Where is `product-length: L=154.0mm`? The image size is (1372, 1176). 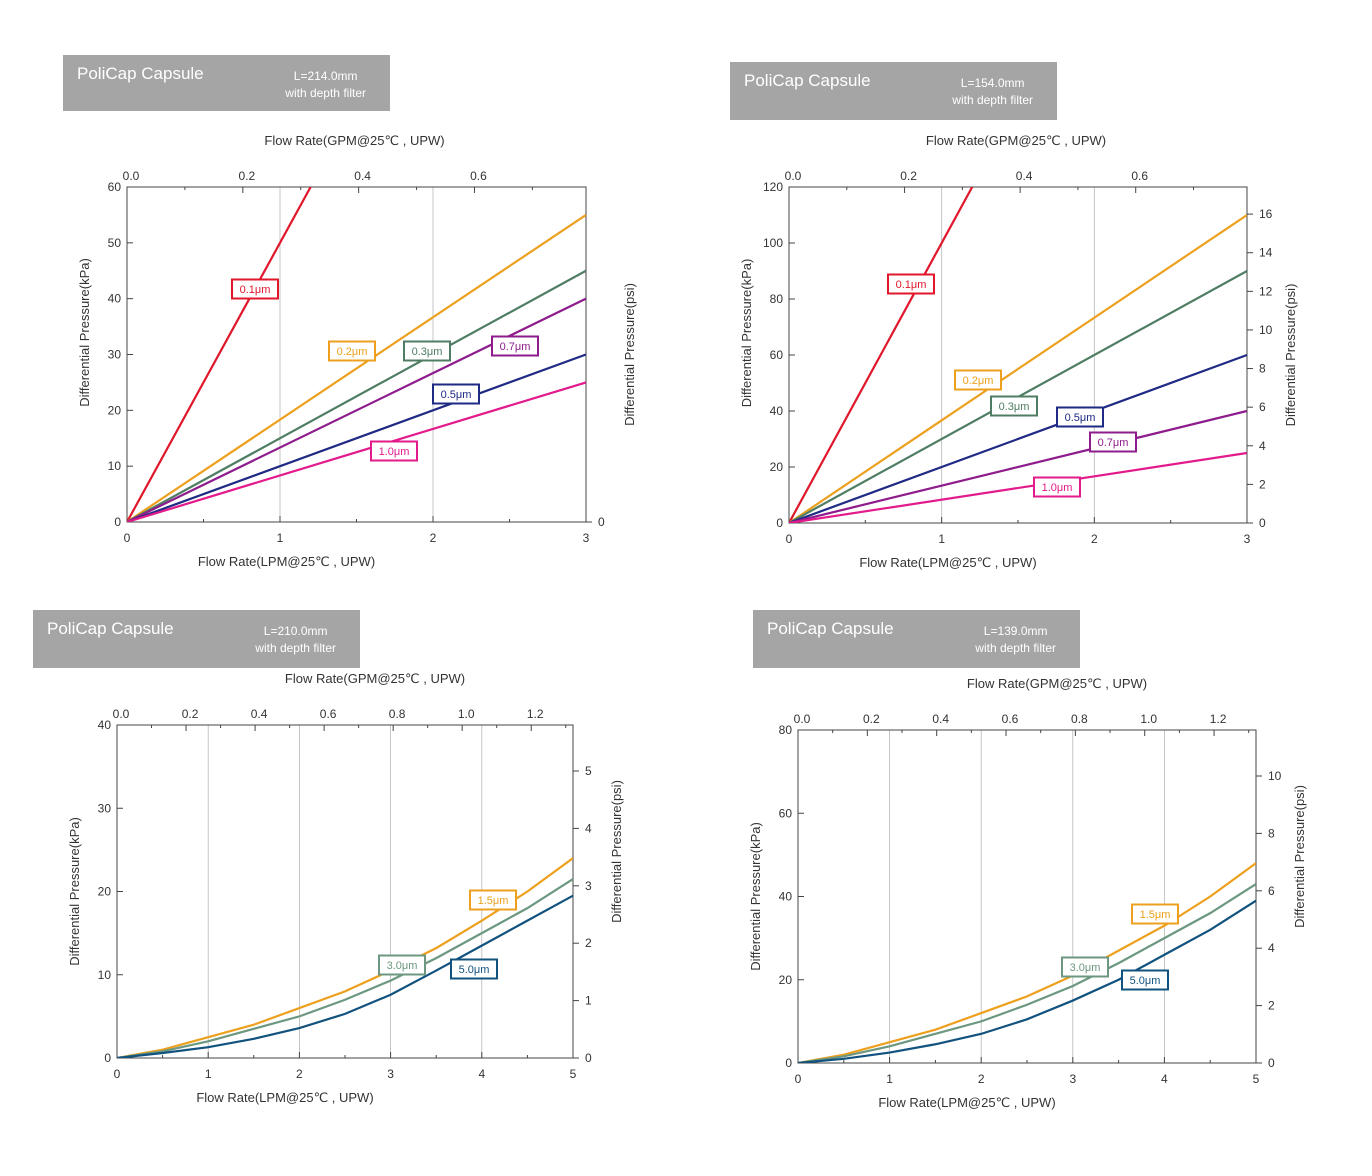
product-length: L=154.0mm is located at coordinates (992, 83).